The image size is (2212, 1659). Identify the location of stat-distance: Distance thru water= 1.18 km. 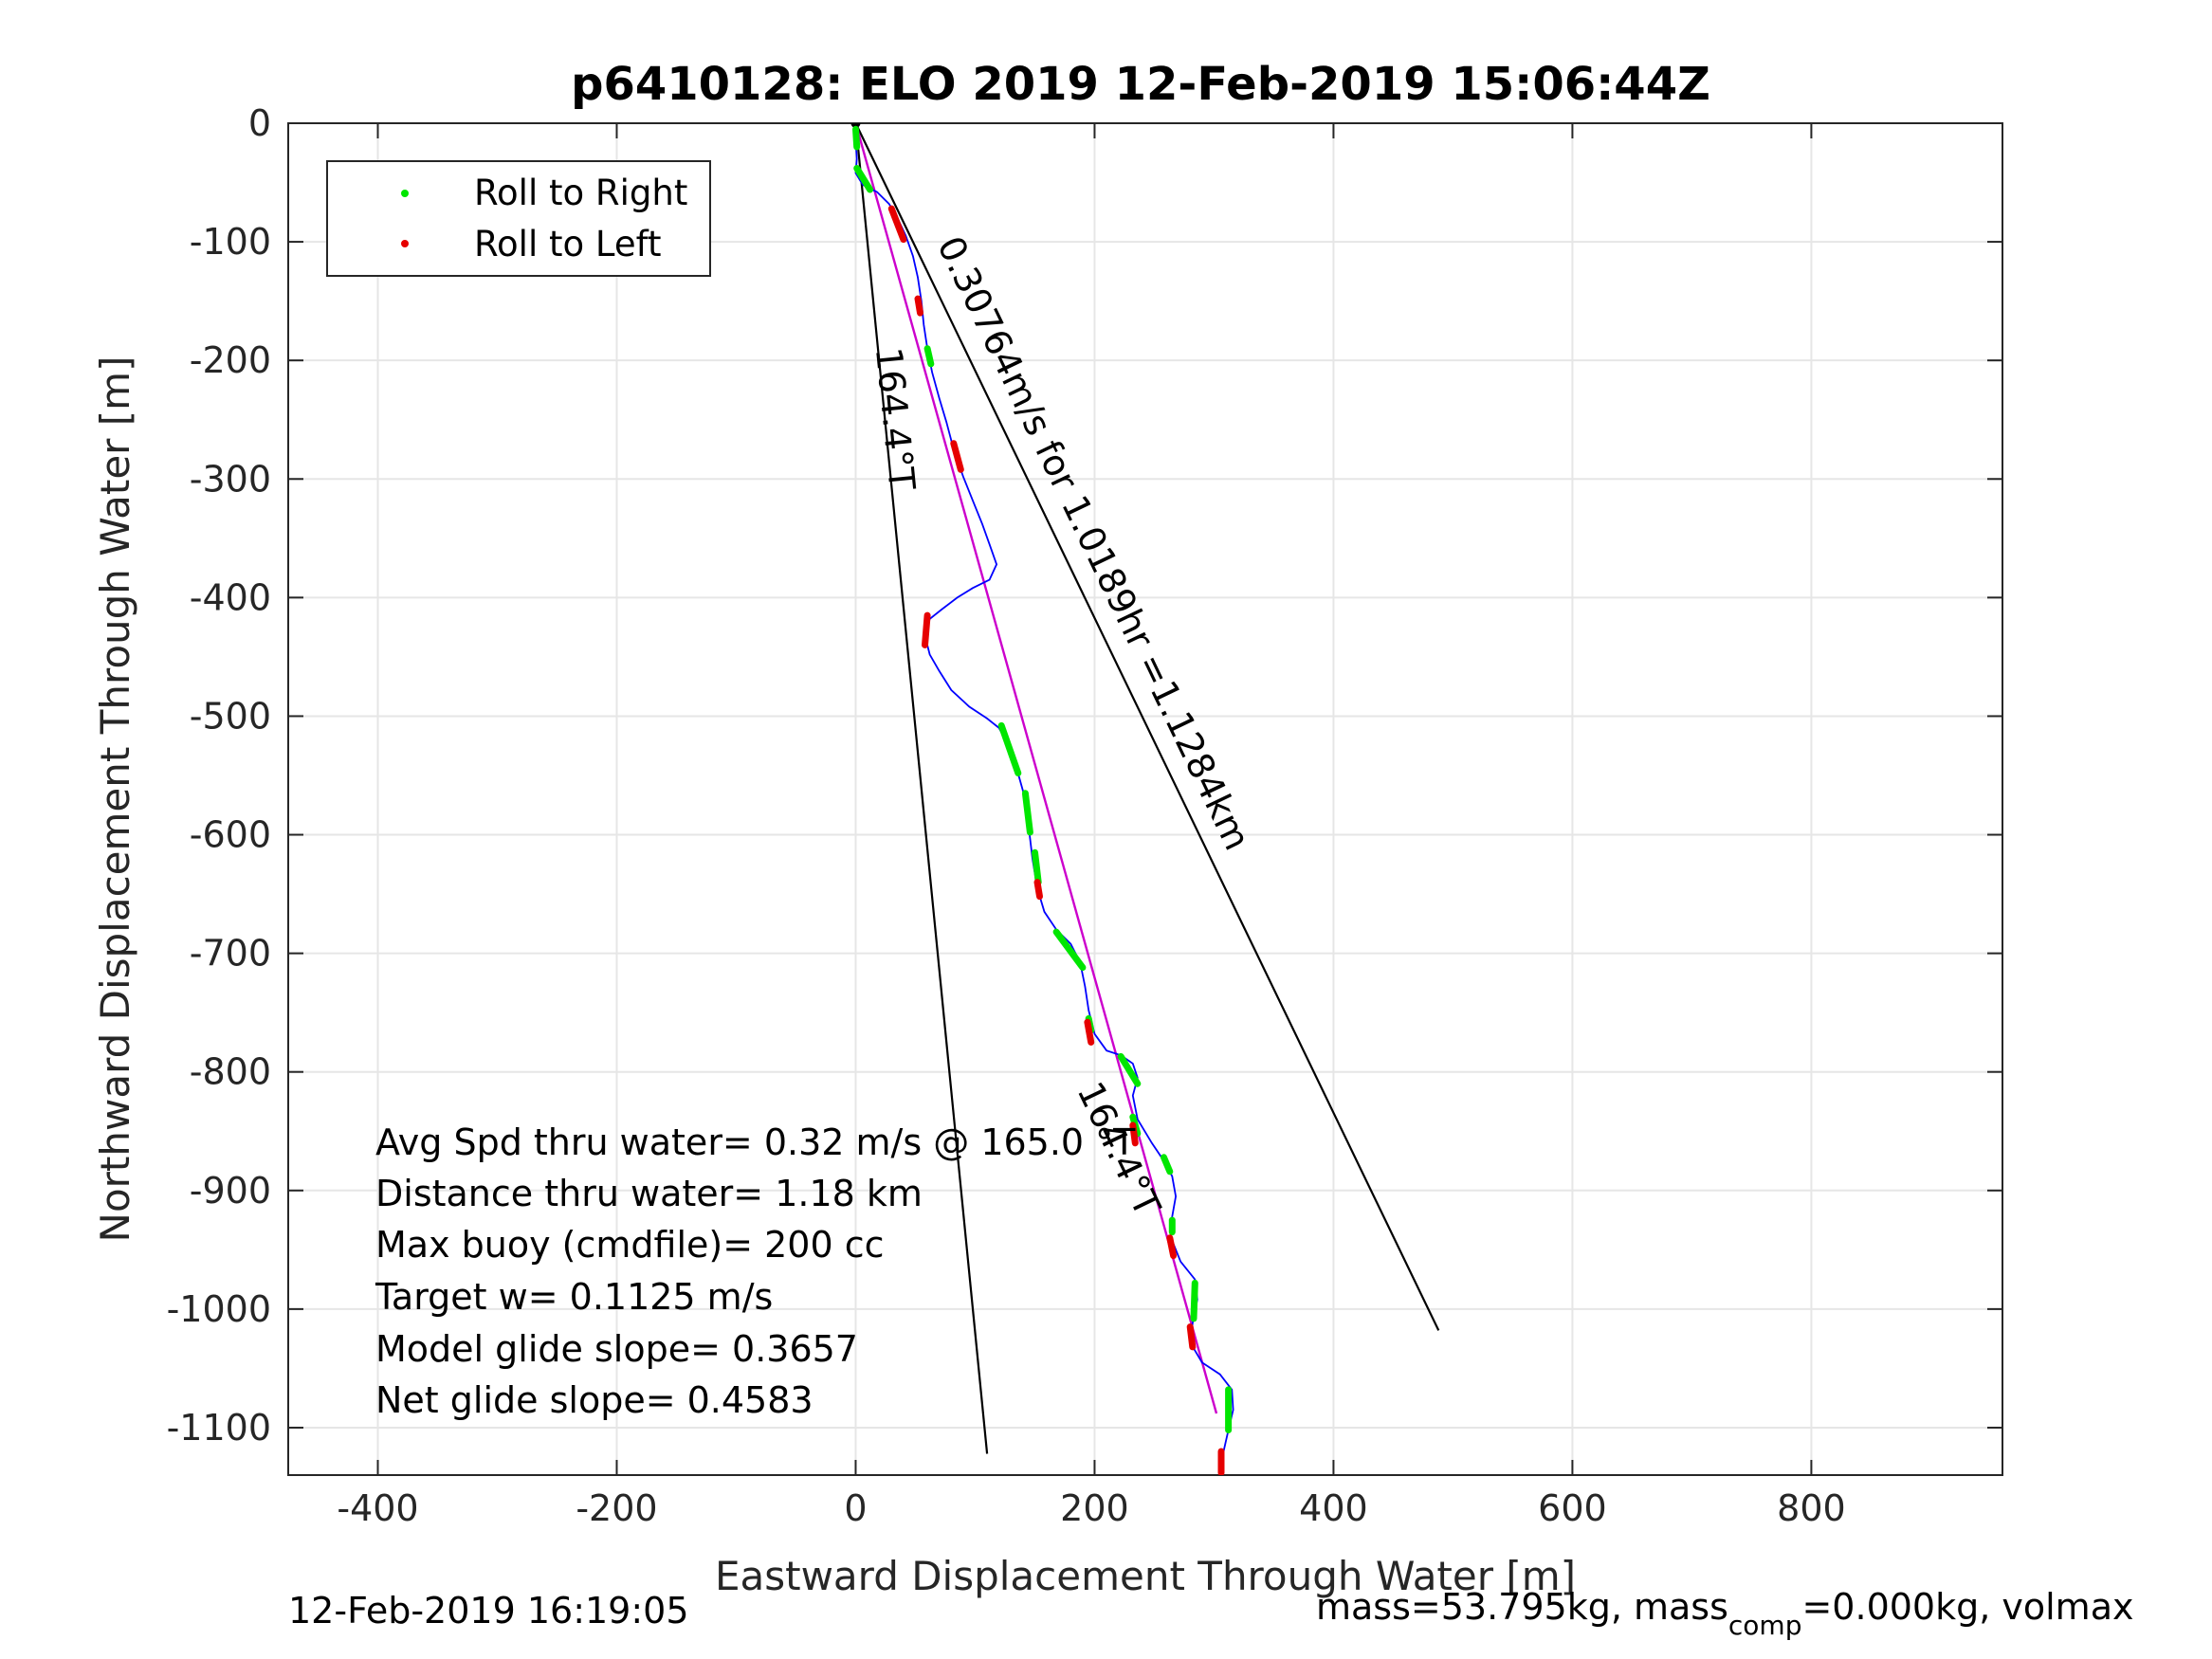
(649, 1193).